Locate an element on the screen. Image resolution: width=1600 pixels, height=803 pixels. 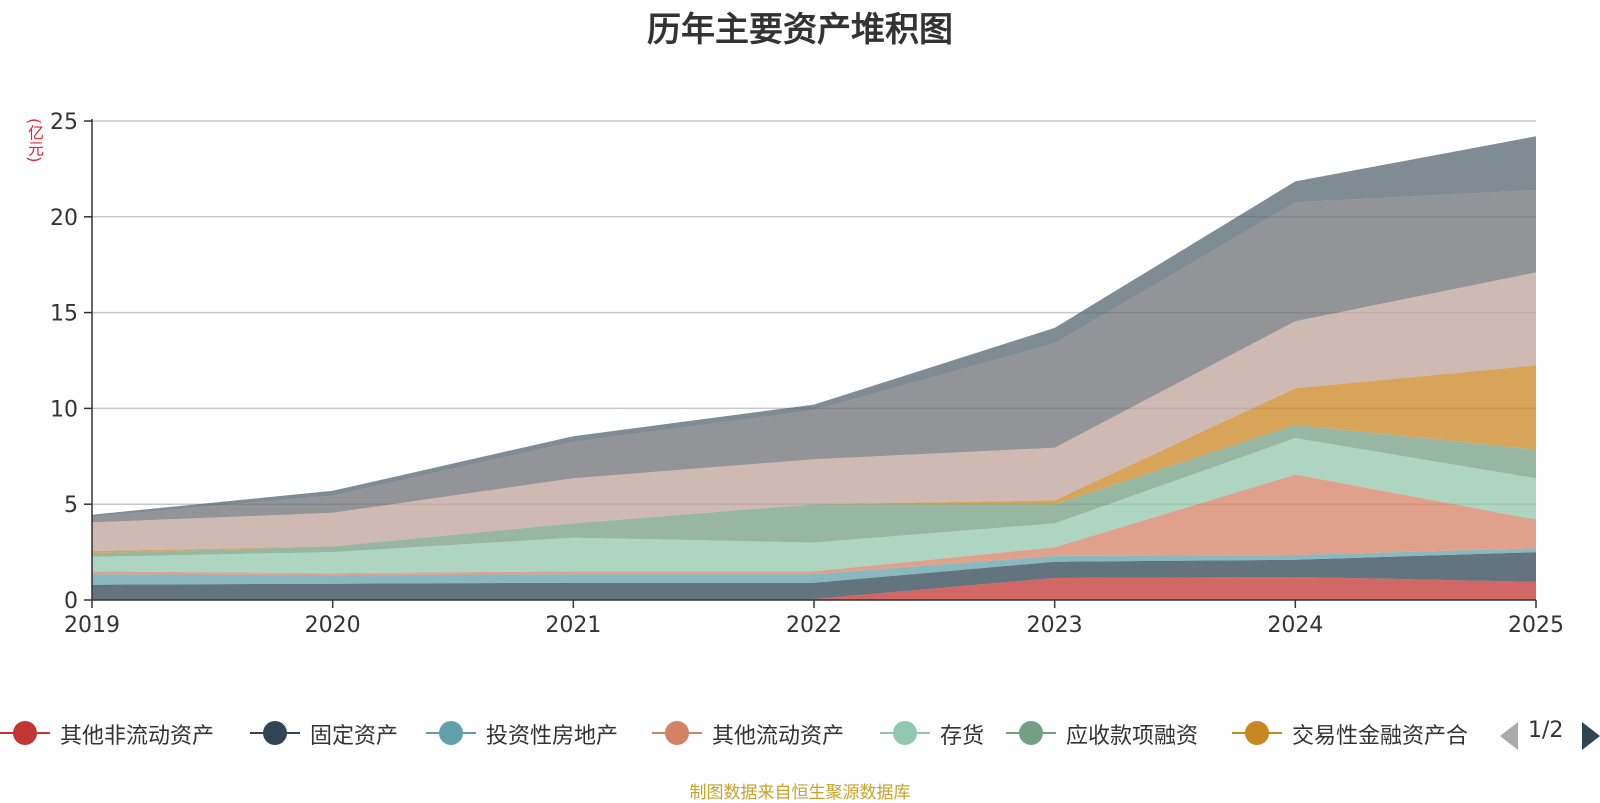
chart-title: 历年主要资产堆积图 is located at coordinates (800, 30).